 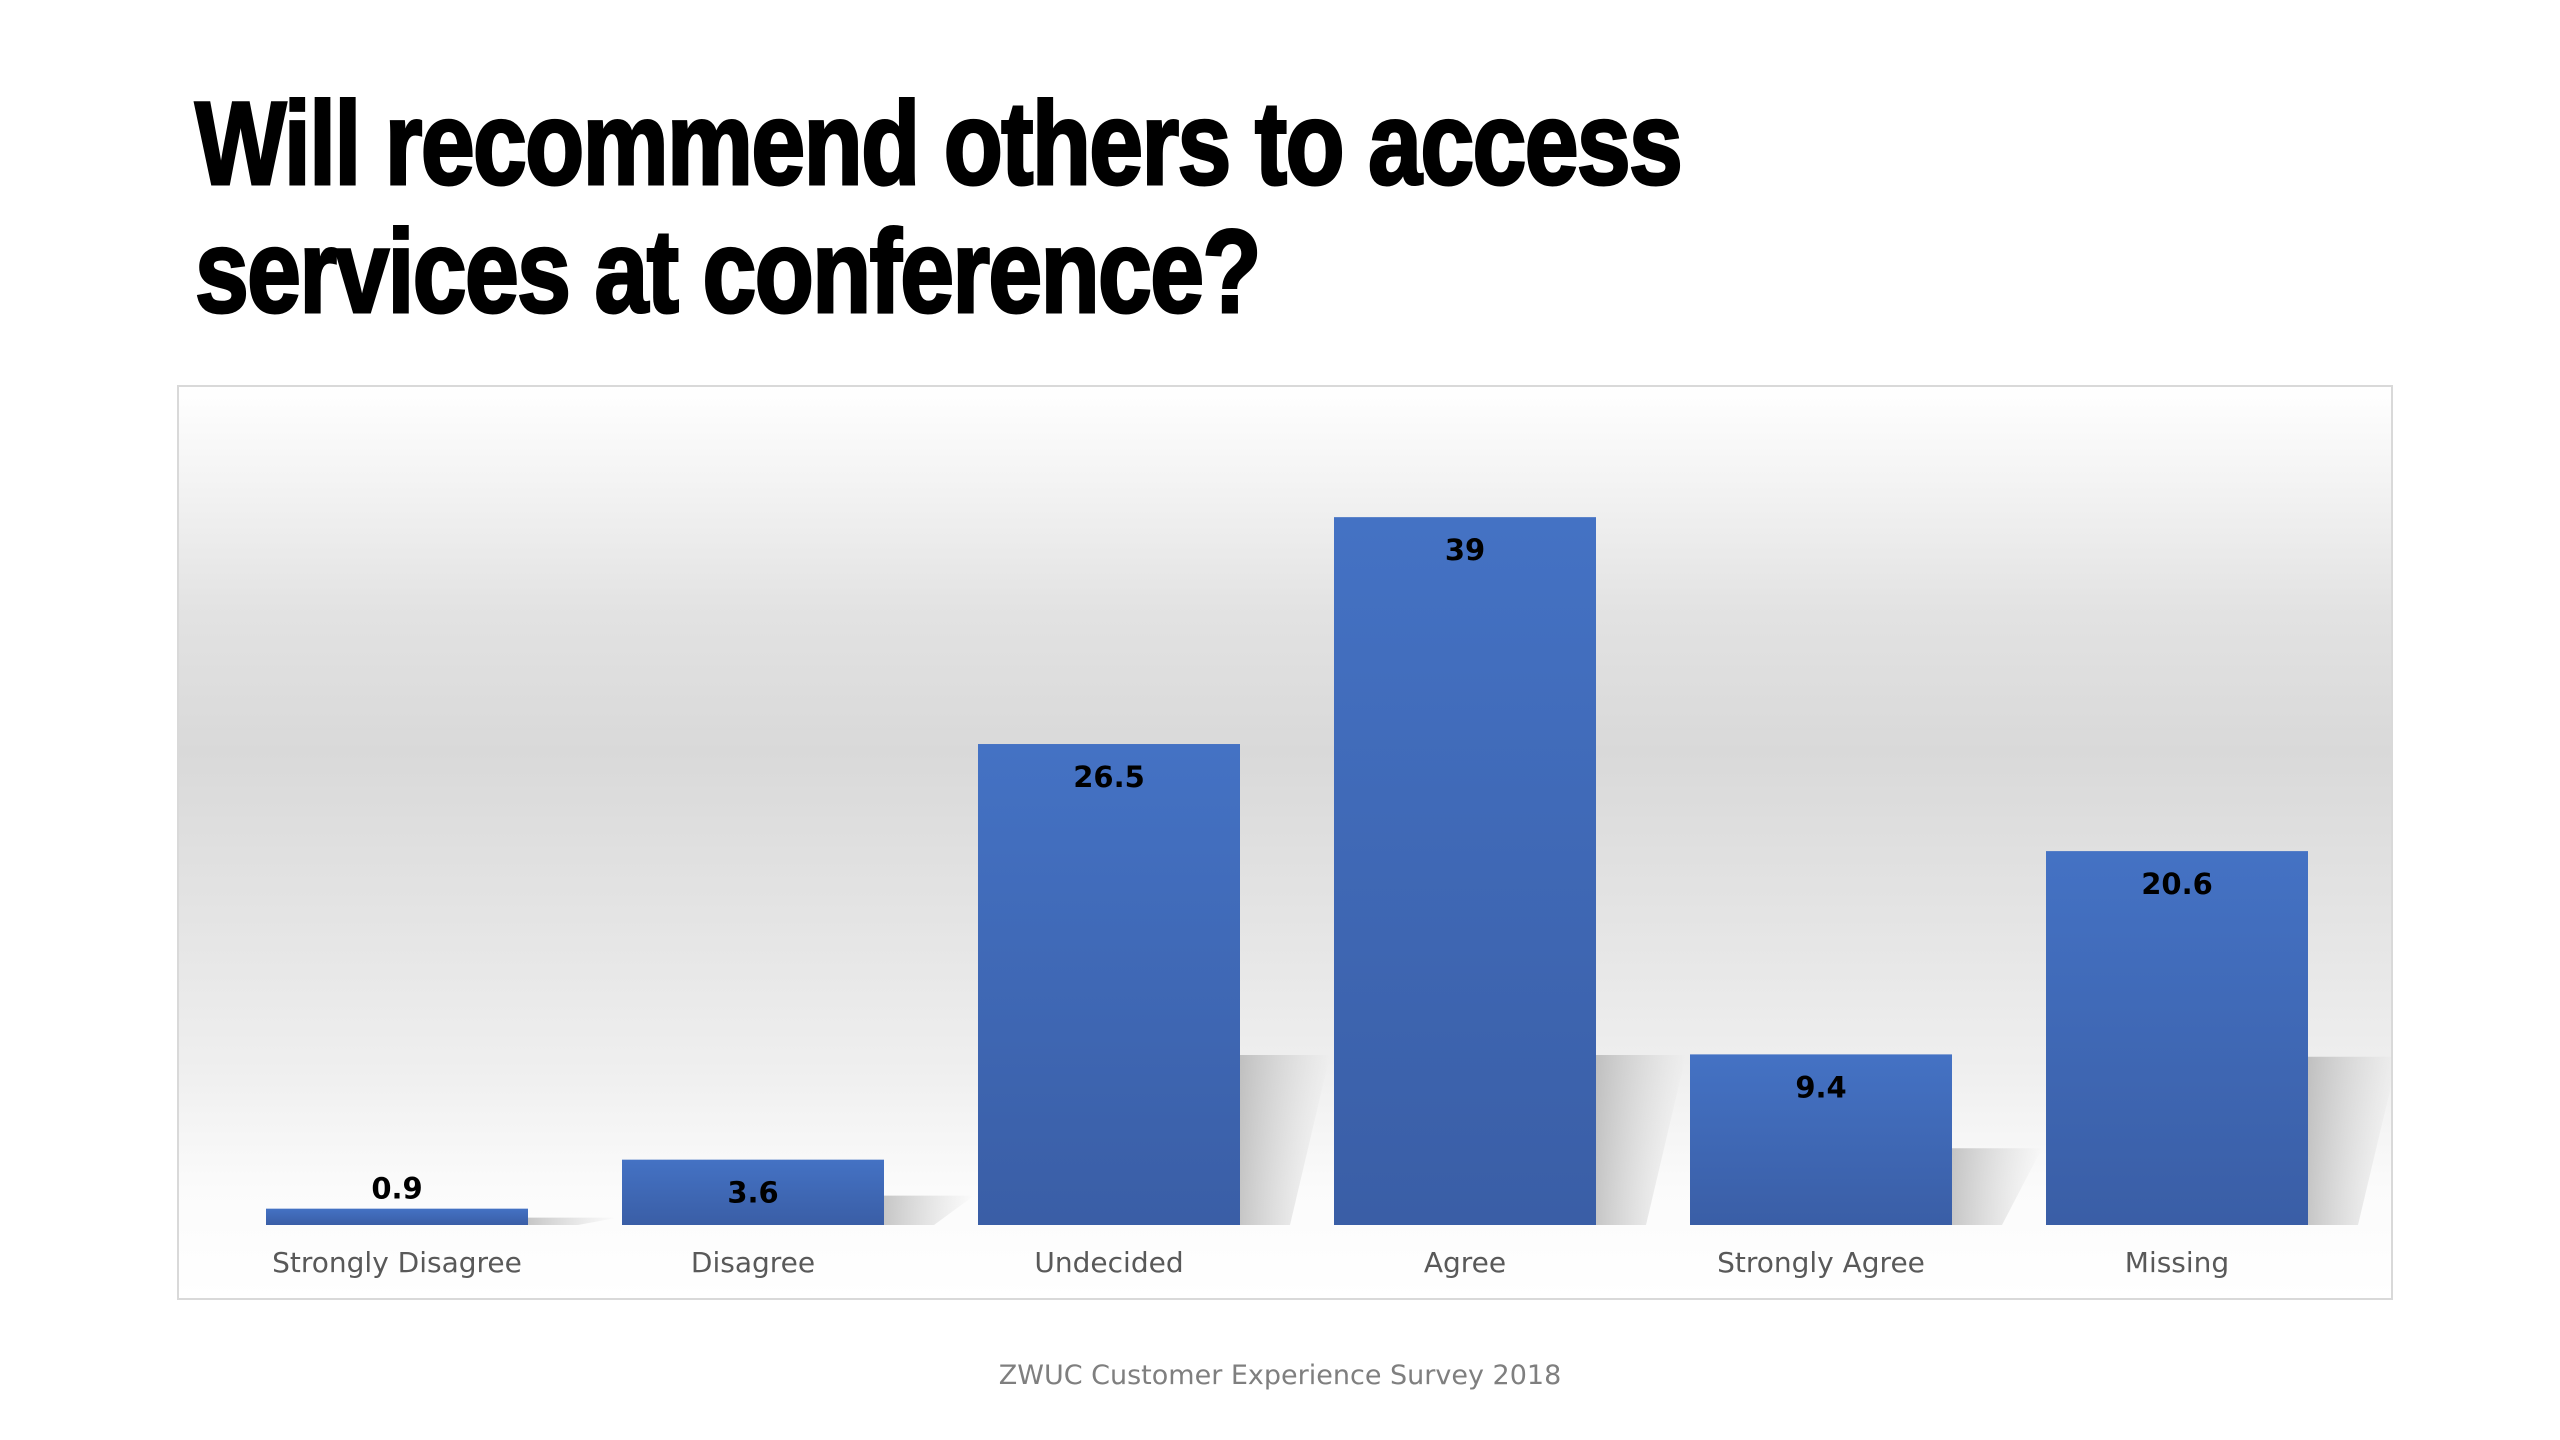 What do you see at coordinates (2177, 884) in the screenshot?
I see `data-label: 20.6` at bounding box center [2177, 884].